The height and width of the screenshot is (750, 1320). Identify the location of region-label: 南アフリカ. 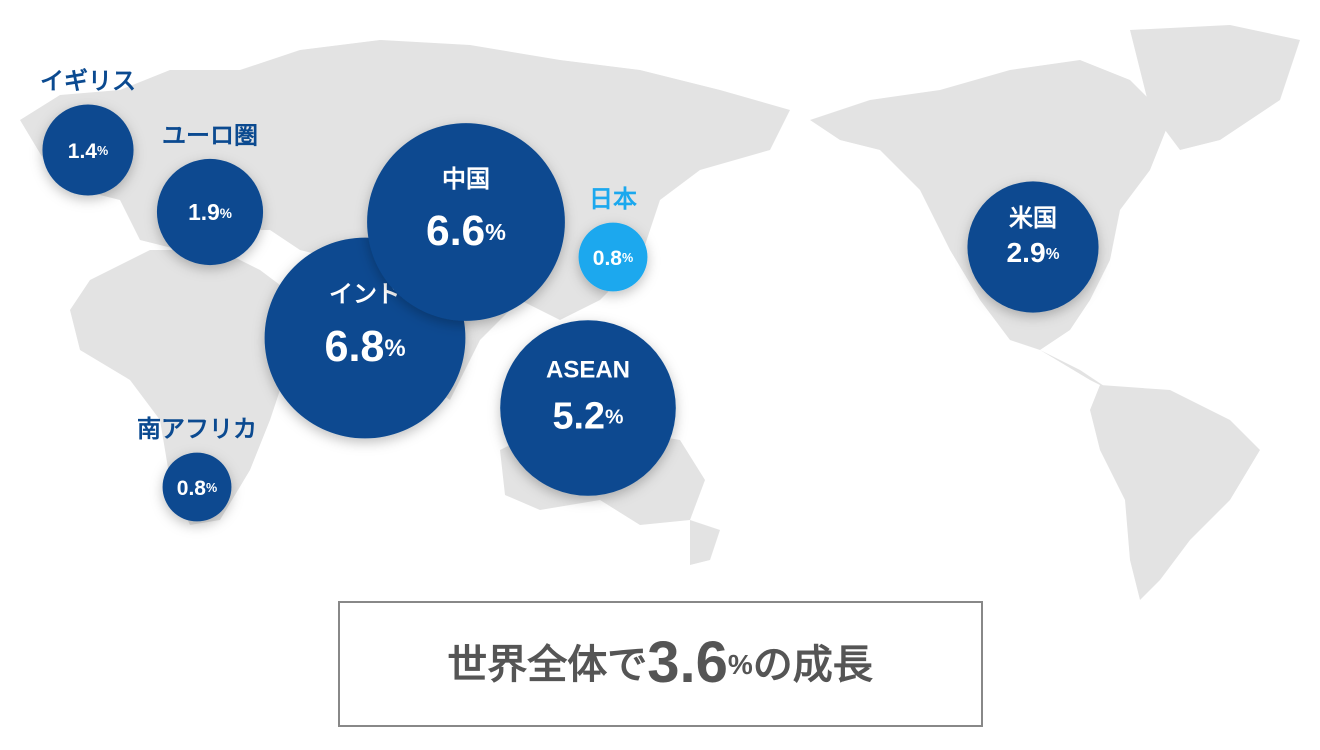
(197, 429).